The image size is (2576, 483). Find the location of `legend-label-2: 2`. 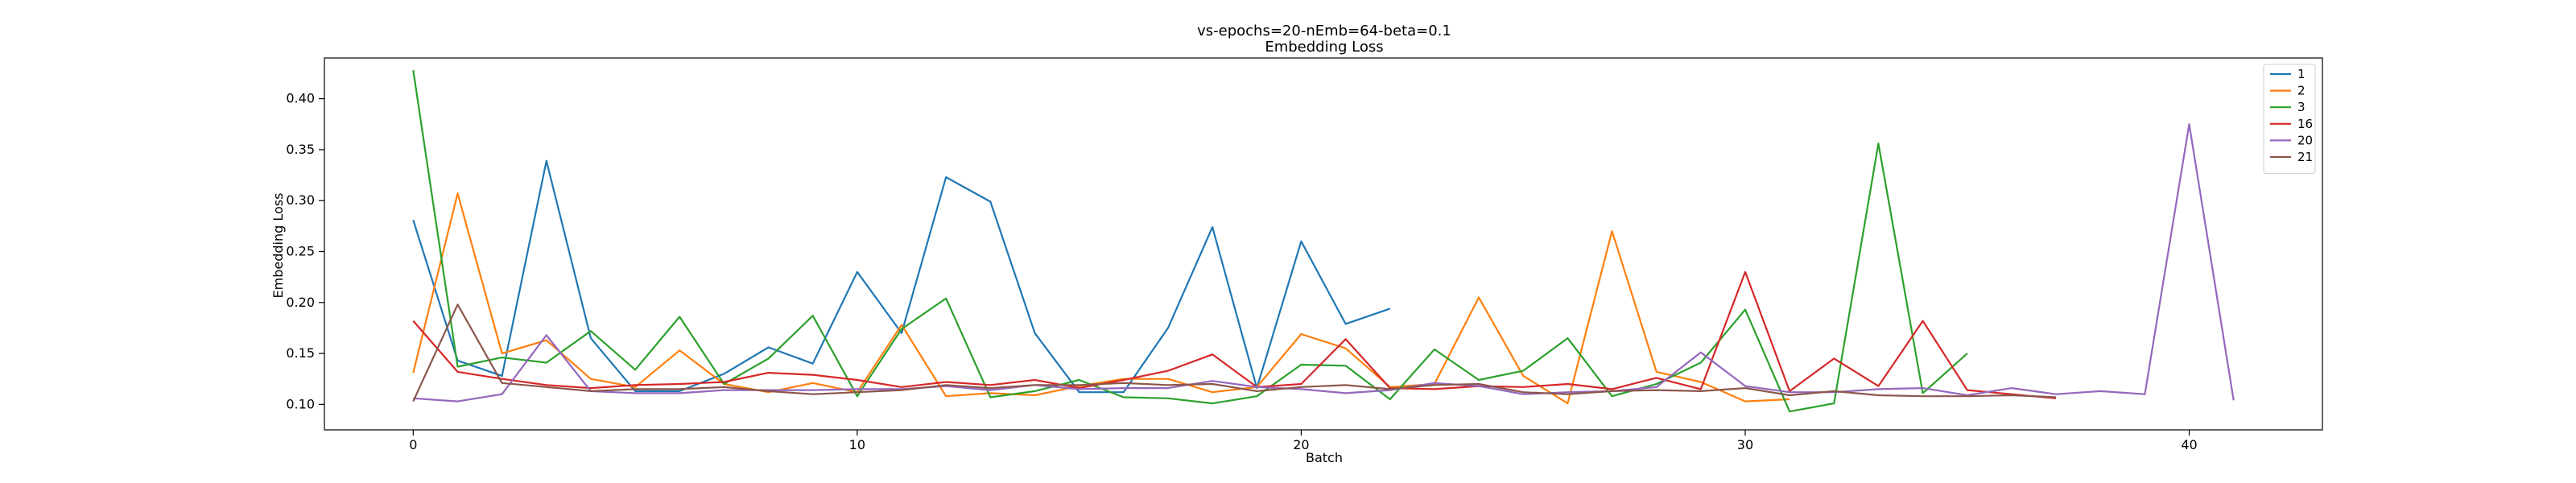

legend-label-2: 2 is located at coordinates (2301, 91).